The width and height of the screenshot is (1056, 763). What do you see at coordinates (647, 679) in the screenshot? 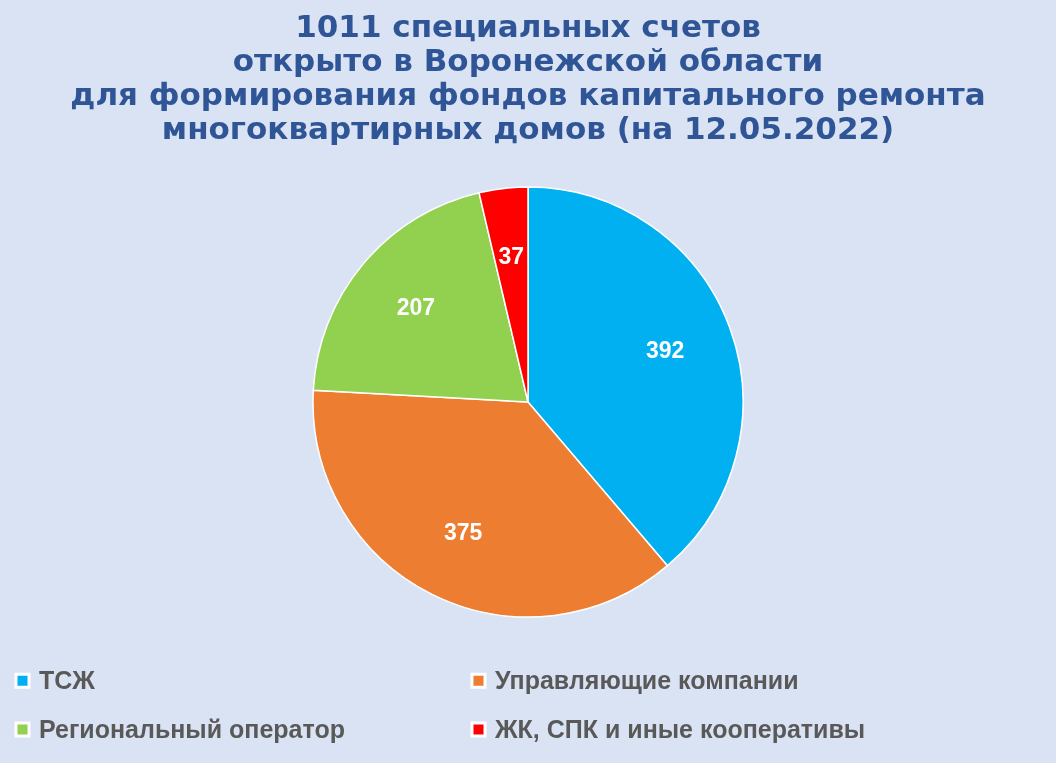
I see `legend-label: Управляющие компании` at bounding box center [647, 679].